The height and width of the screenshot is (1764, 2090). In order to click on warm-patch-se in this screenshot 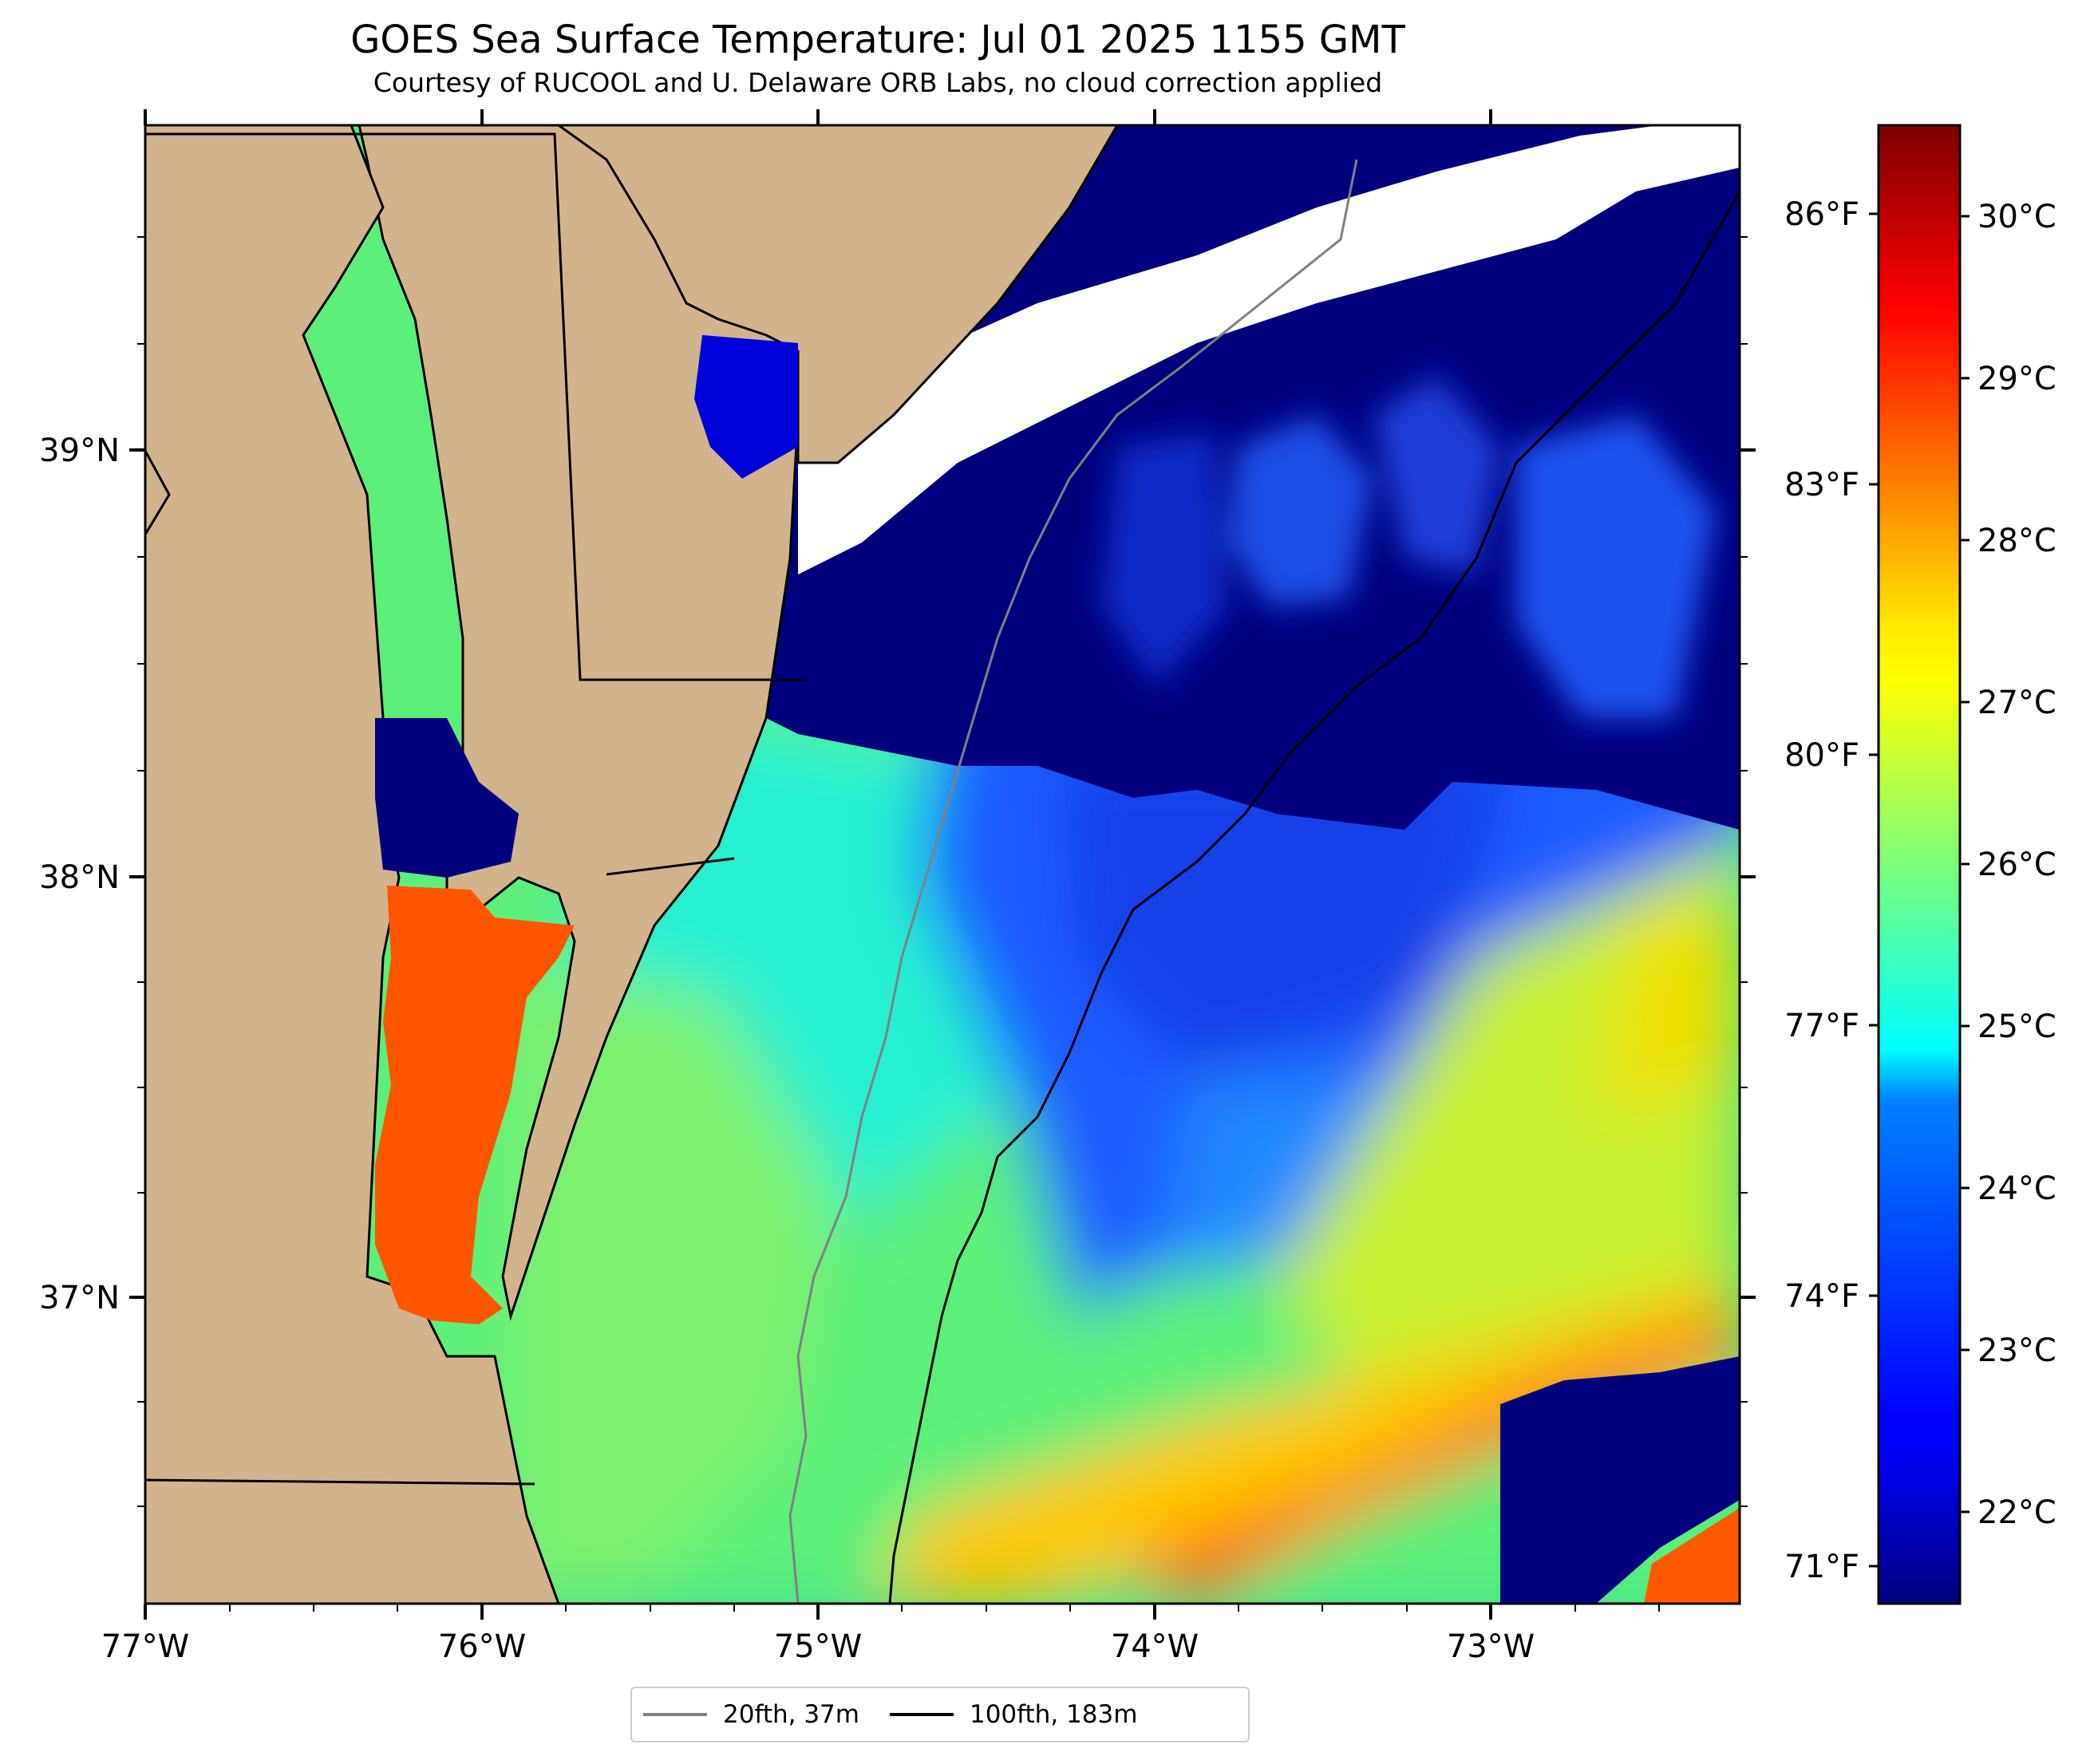, I will do `click(1692, 1556)`.